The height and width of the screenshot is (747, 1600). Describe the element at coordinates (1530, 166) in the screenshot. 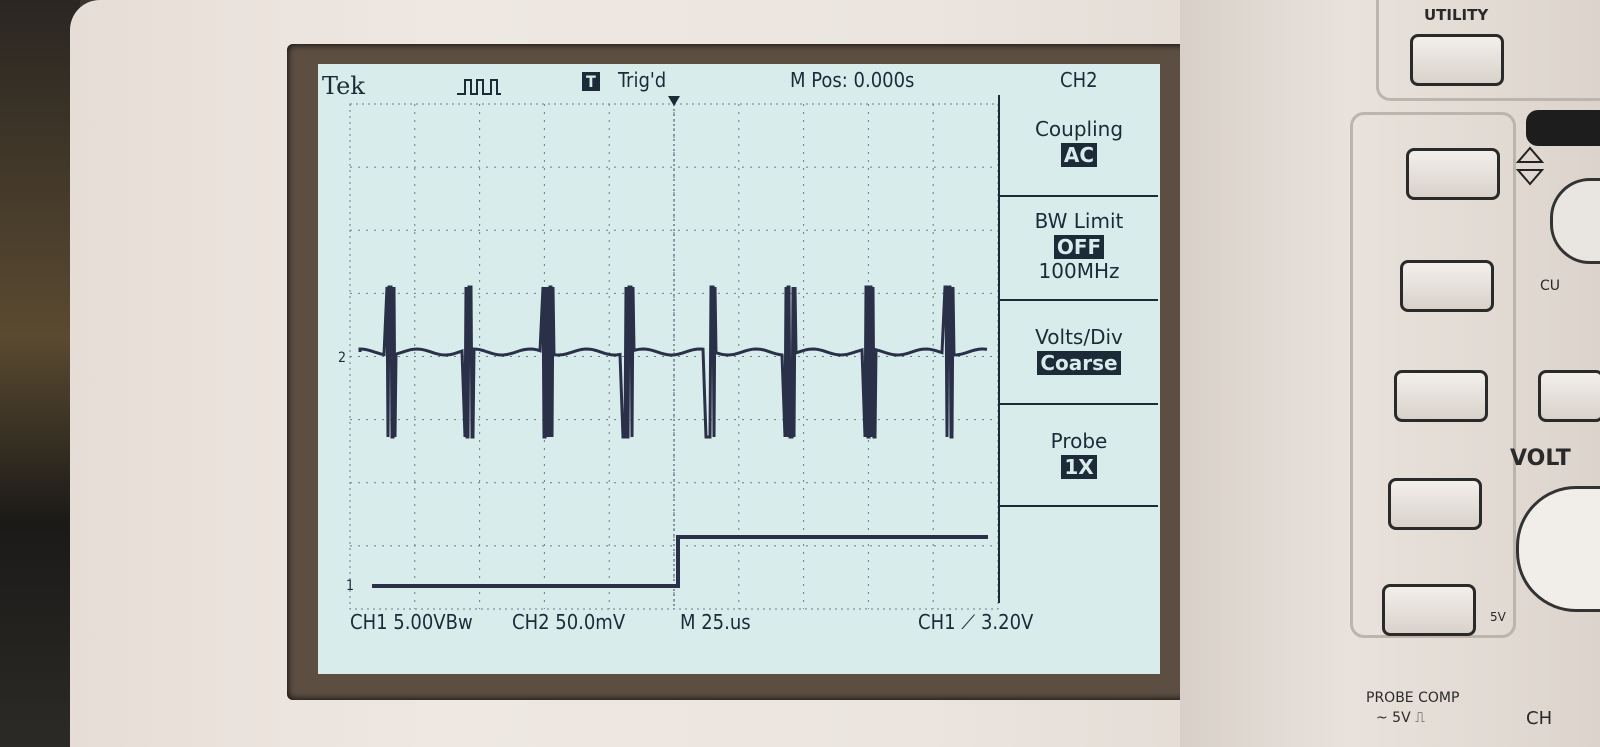

I see `up-down-arrow-icon` at that location.